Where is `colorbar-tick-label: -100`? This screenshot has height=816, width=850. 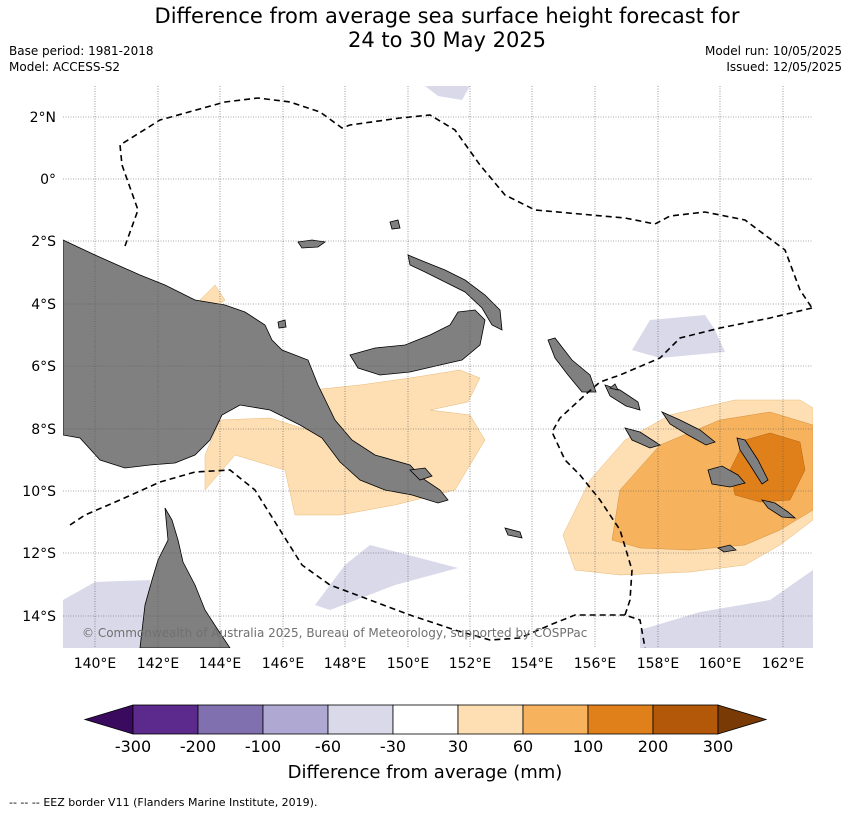 colorbar-tick-label: -100 is located at coordinates (263, 746).